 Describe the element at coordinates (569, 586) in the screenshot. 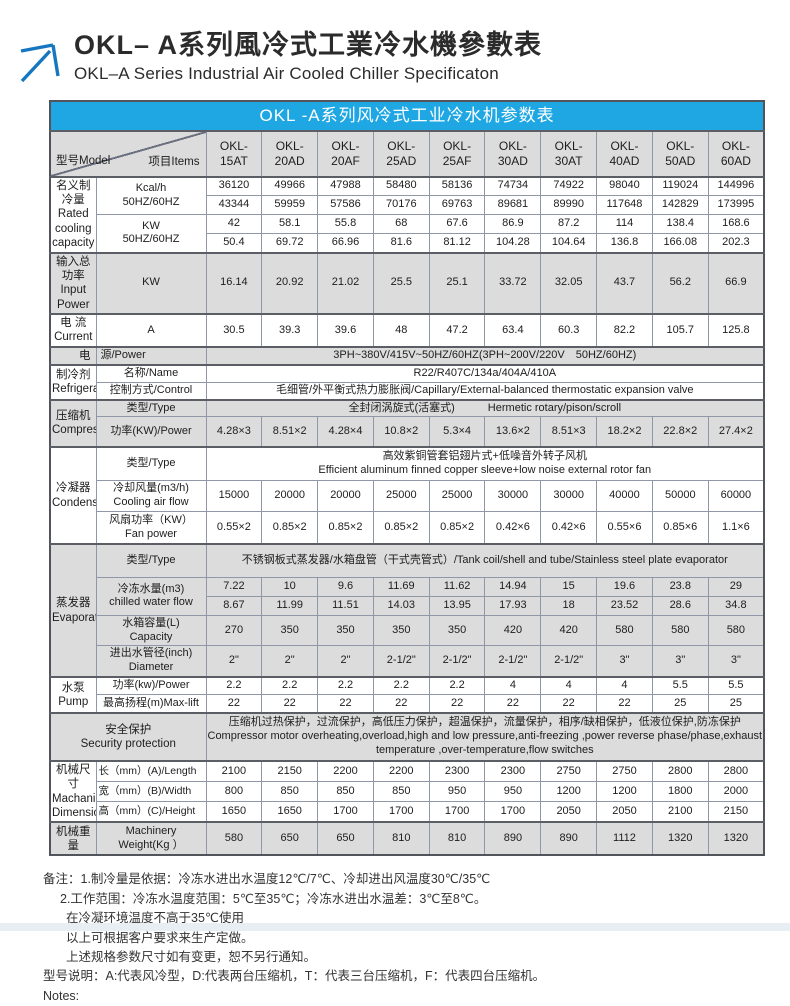

I see `value-cell: 15` at that location.